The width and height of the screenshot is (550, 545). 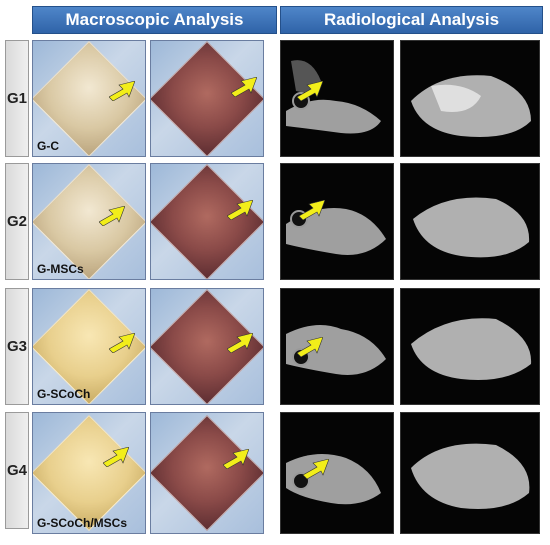 I want to click on macro-tissue-panel-g3, so click(x=207, y=346).